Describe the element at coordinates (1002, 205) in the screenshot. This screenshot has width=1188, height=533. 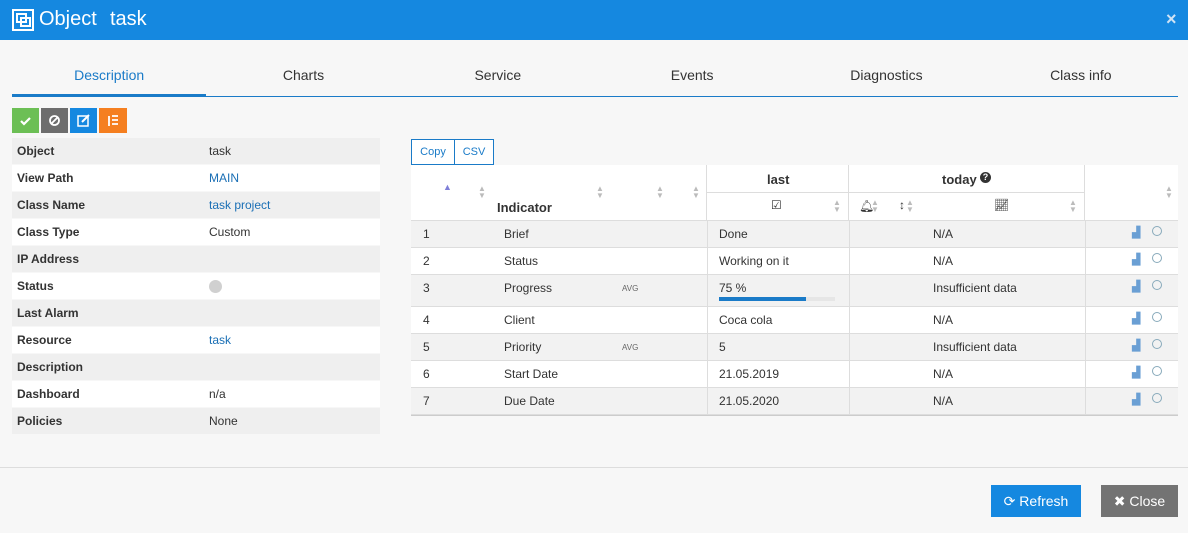
I see `trend-icon: 📈︎` at that location.